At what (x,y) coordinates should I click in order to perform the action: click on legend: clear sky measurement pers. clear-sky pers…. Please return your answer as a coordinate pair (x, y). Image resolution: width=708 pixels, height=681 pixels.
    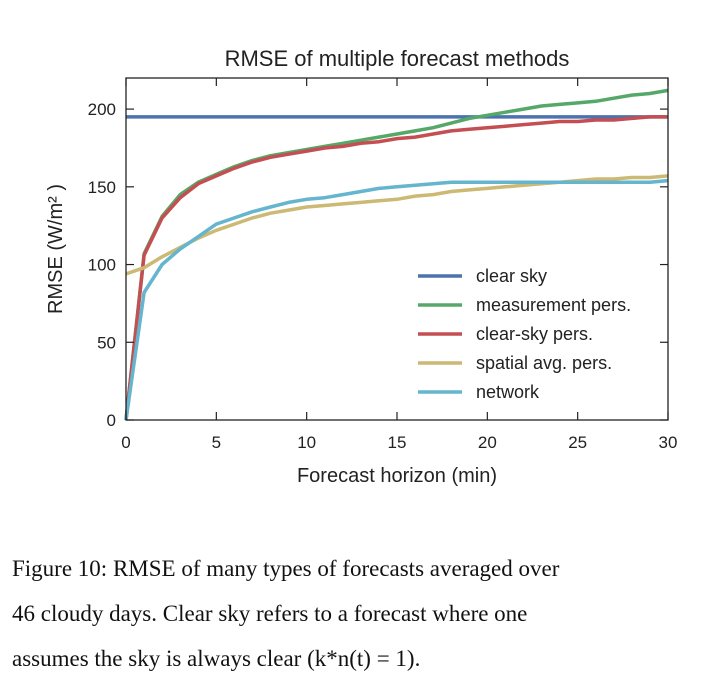
    Looking at the image, I should click on (524, 334).